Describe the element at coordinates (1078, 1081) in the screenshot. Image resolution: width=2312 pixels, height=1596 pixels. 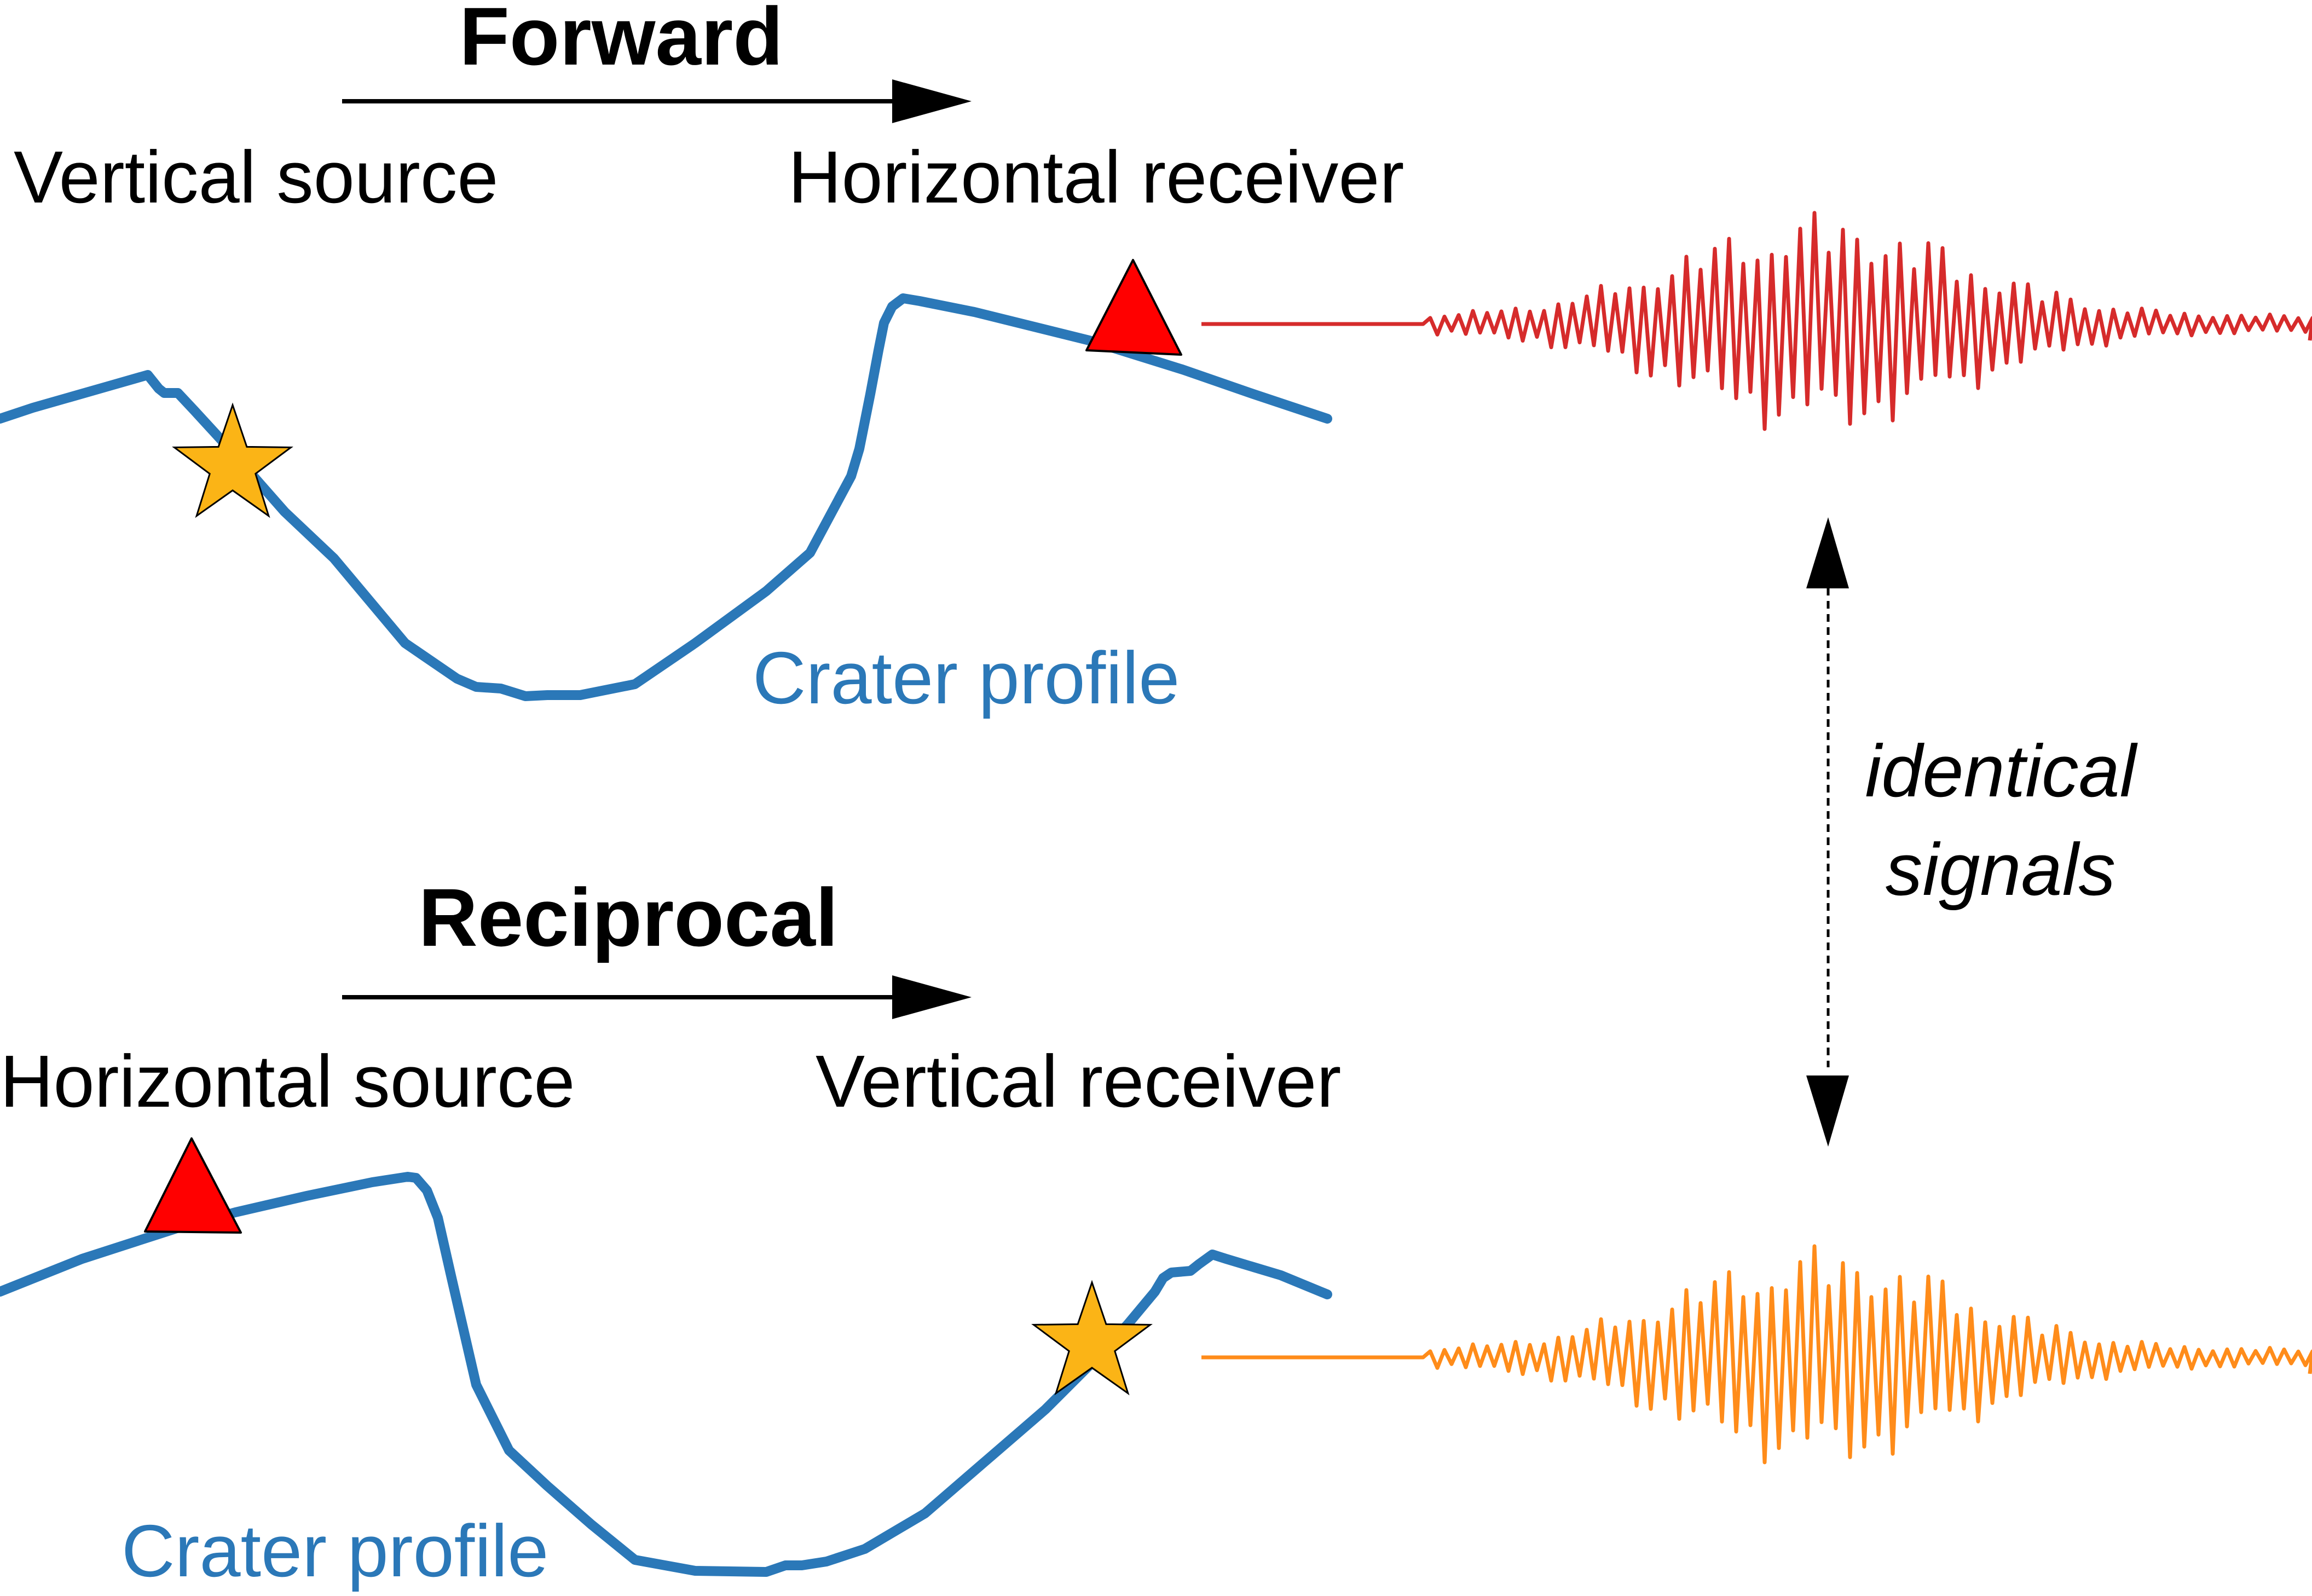
I see `reciprocal-receiver-label: Vertical receiver` at that location.